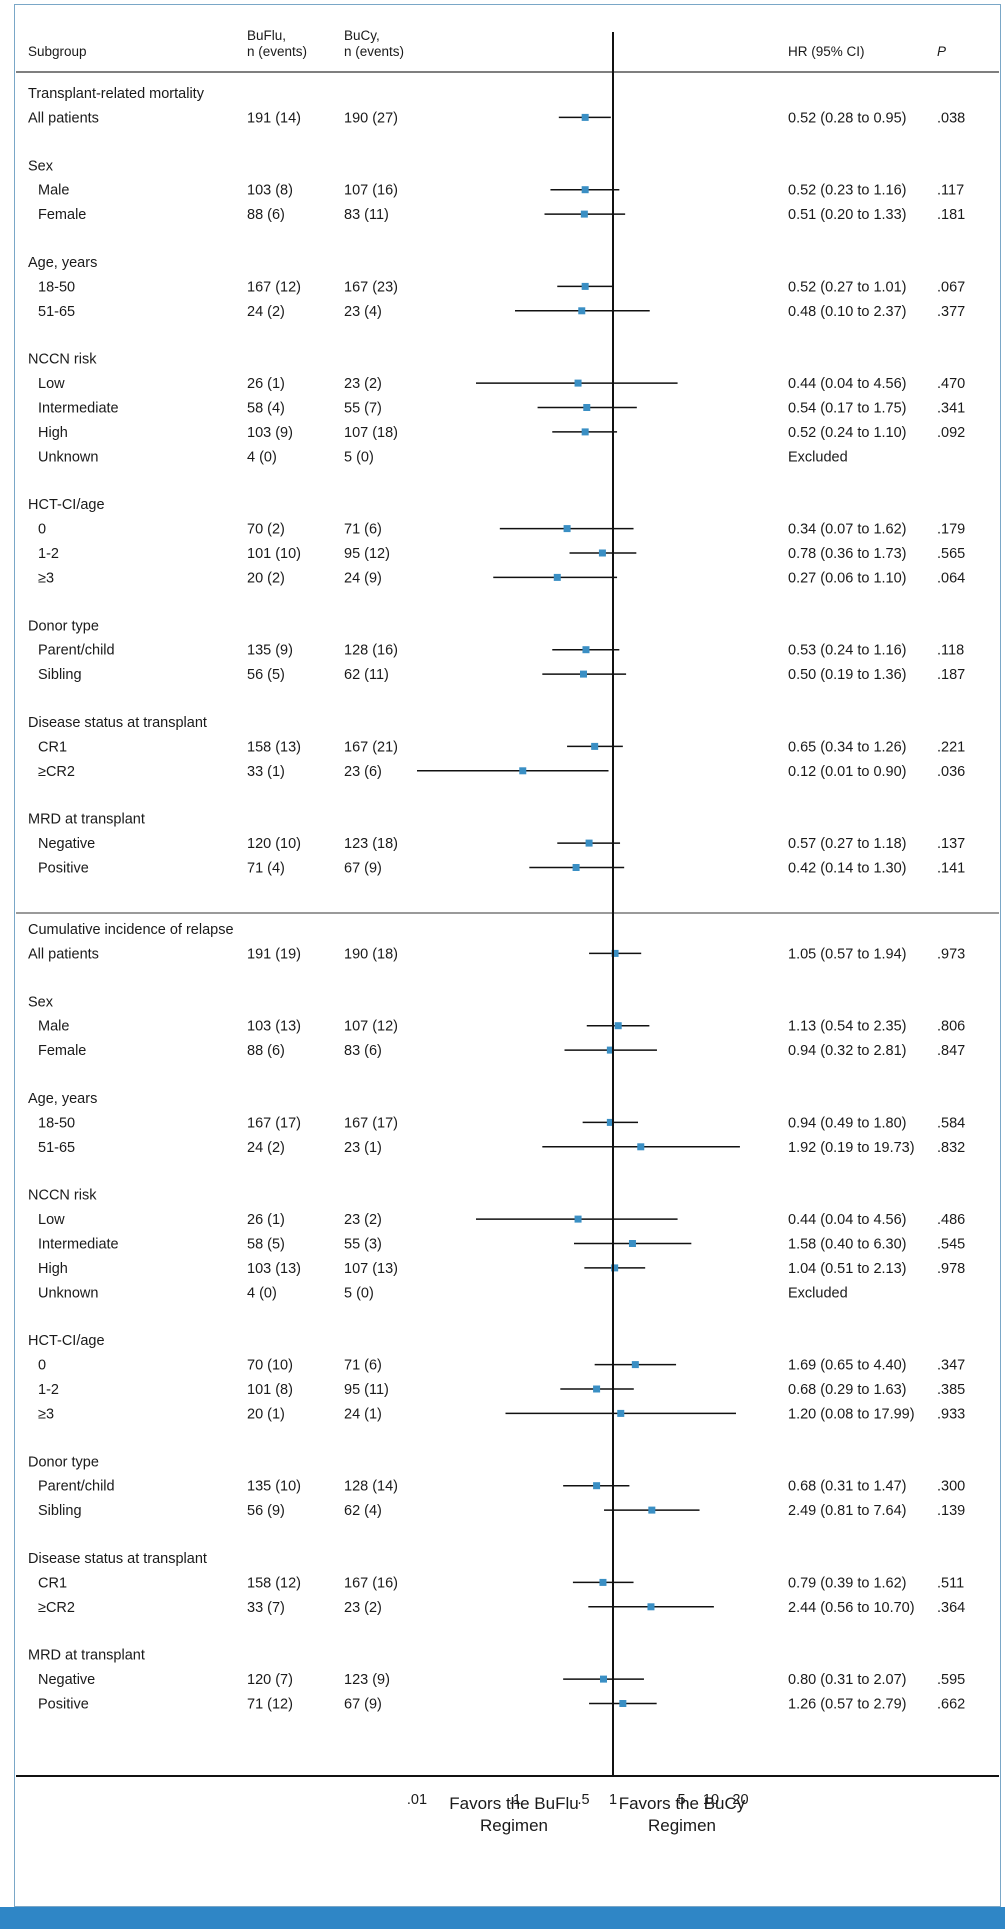 The image size is (1005, 1929). What do you see at coordinates (374, 51) in the screenshot?
I see `header-bucy-line2: n (events)` at bounding box center [374, 51].